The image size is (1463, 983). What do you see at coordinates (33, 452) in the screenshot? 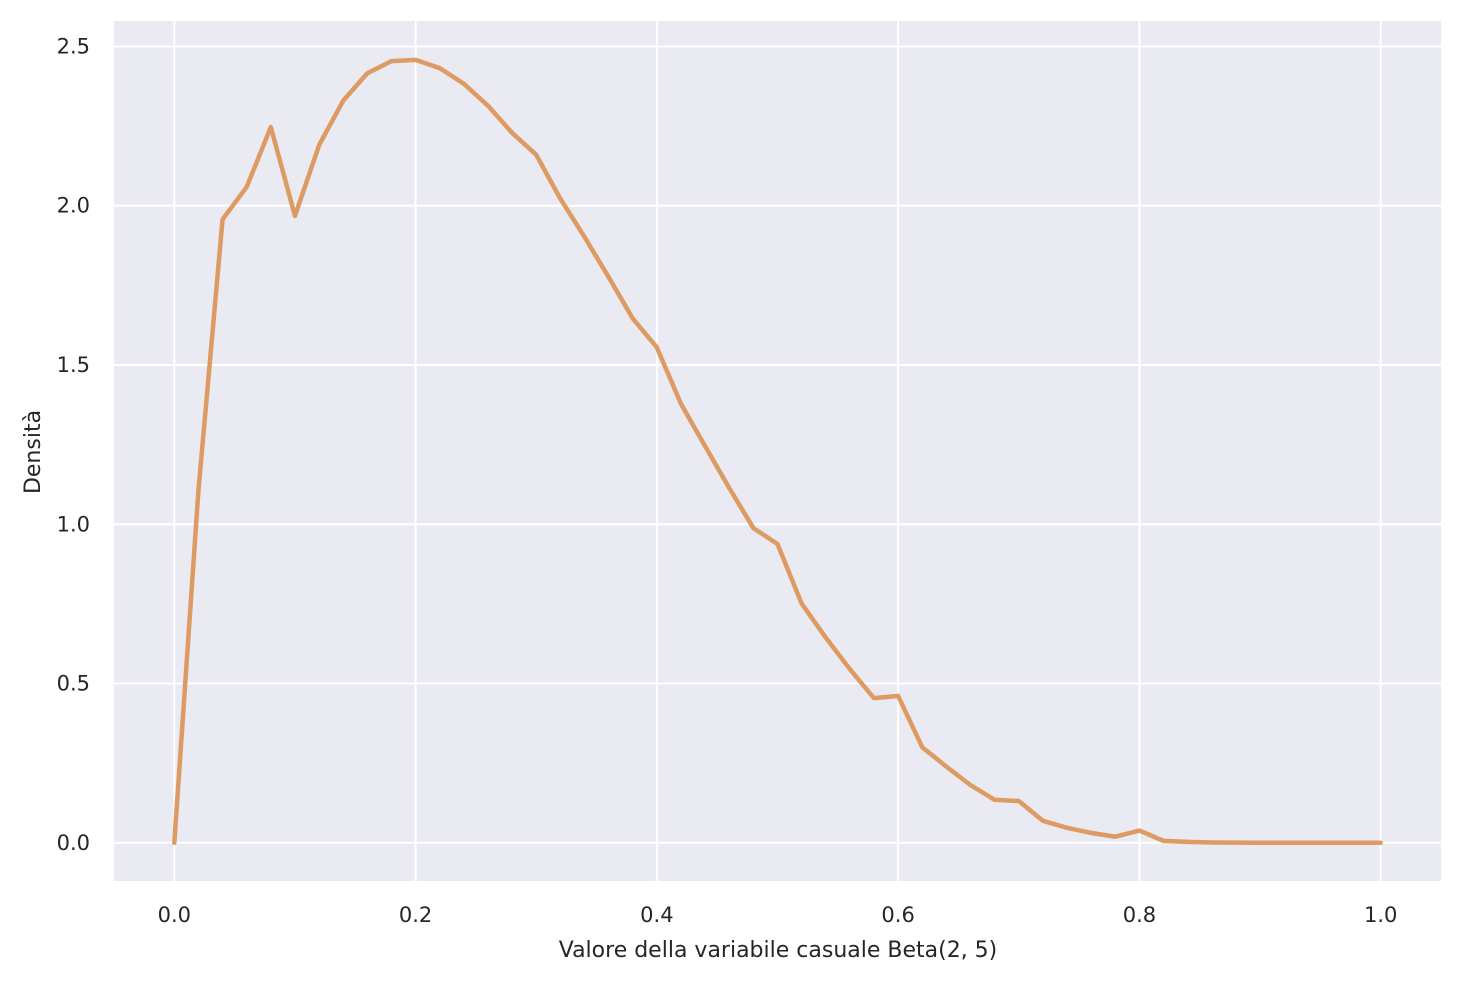
I see `y-axis-label: Densità` at bounding box center [33, 452].